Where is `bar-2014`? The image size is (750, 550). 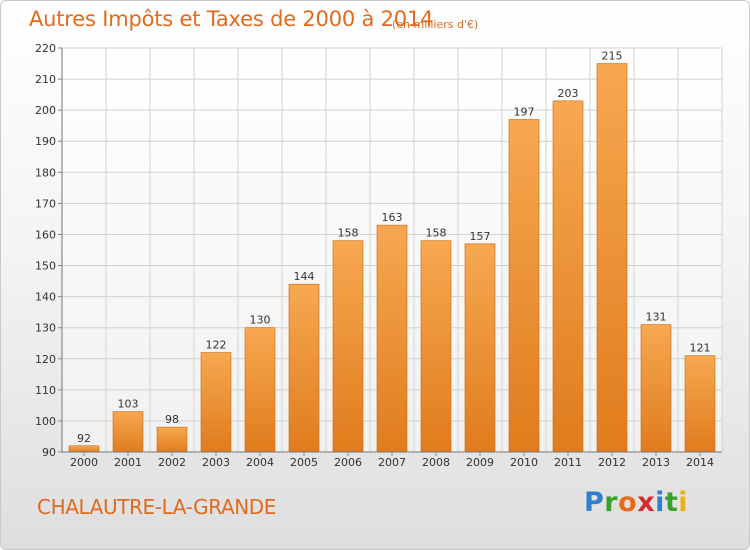 bar-2014 is located at coordinates (700, 404).